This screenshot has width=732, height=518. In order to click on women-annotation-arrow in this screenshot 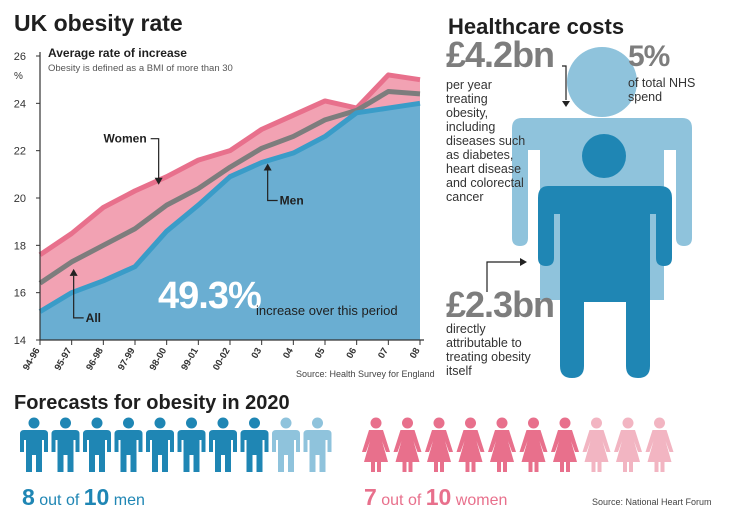, I will do `click(158, 181)`.